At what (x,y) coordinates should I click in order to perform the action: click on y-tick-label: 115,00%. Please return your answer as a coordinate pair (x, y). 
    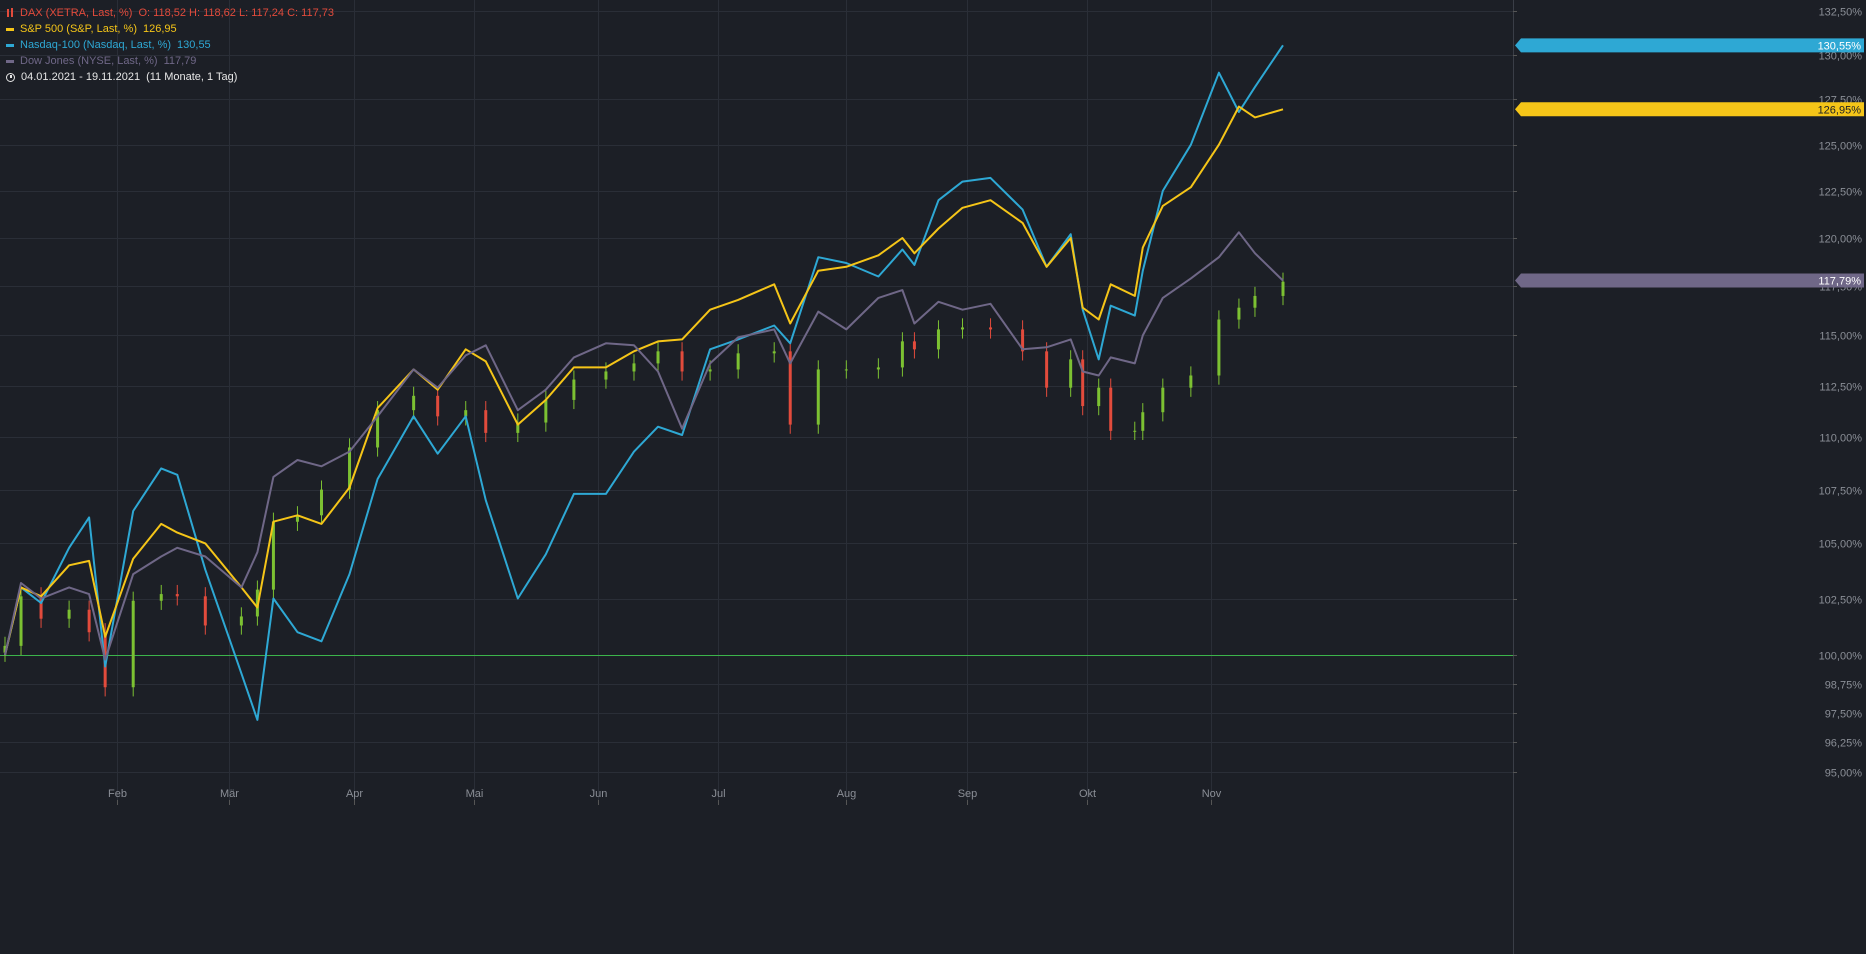
    Looking at the image, I should click on (1840, 337).